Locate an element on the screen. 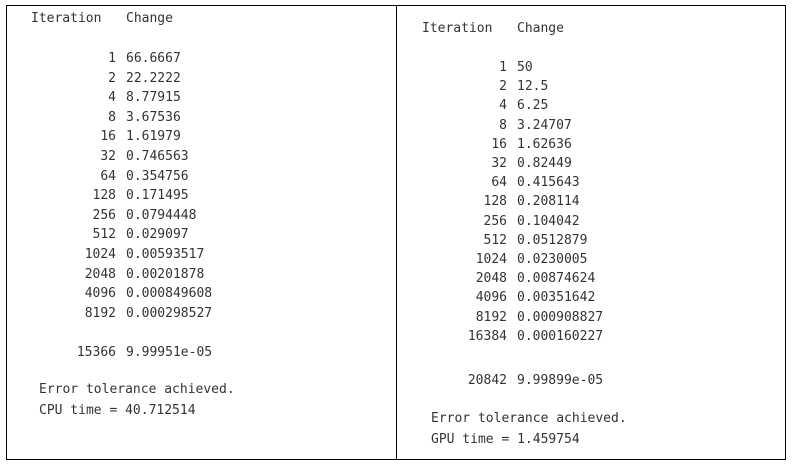  table-row-change: 0.104042 is located at coordinates (548, 221).